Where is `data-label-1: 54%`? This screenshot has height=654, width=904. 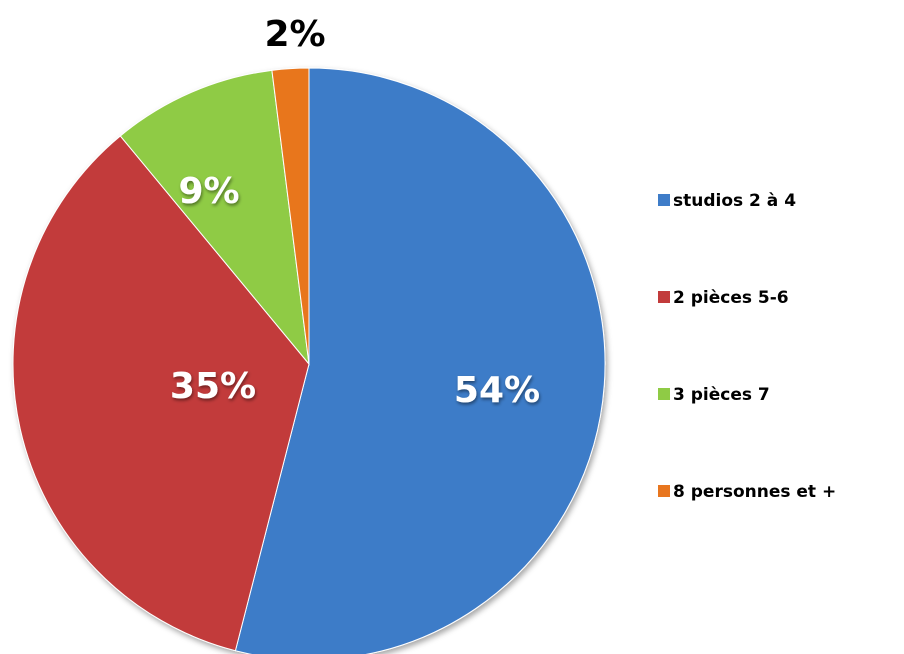 data-label-1: 54% is located at coordinates (497, 390).